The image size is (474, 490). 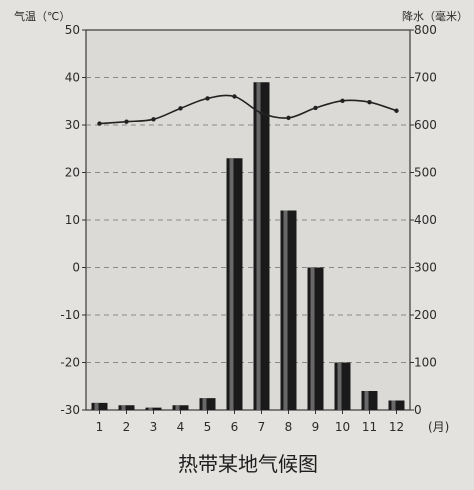 I want to click on x-tick-label: 5, so click(x=208, y=427).